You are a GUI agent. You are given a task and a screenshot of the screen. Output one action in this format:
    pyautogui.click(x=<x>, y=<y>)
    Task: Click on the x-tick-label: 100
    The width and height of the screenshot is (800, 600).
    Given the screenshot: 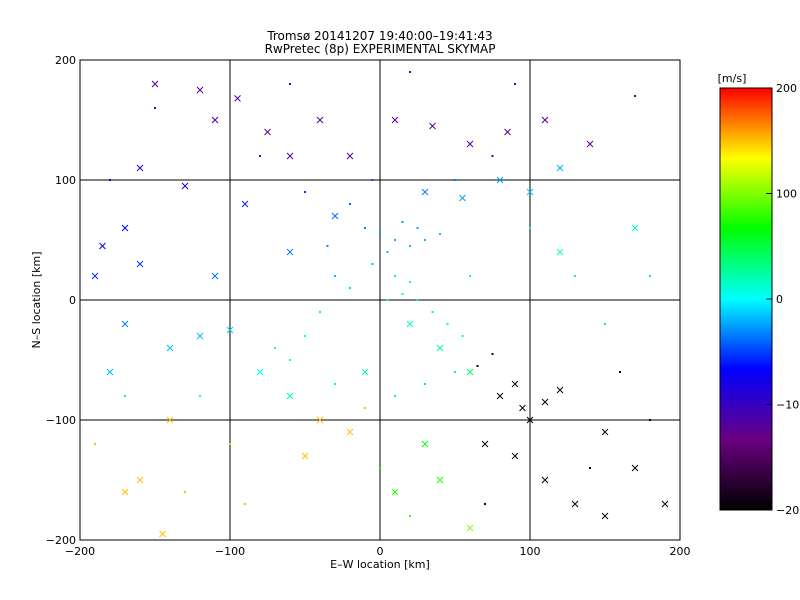 What is the action you would take?
    pyautogui.click(x=530, y=551)
    